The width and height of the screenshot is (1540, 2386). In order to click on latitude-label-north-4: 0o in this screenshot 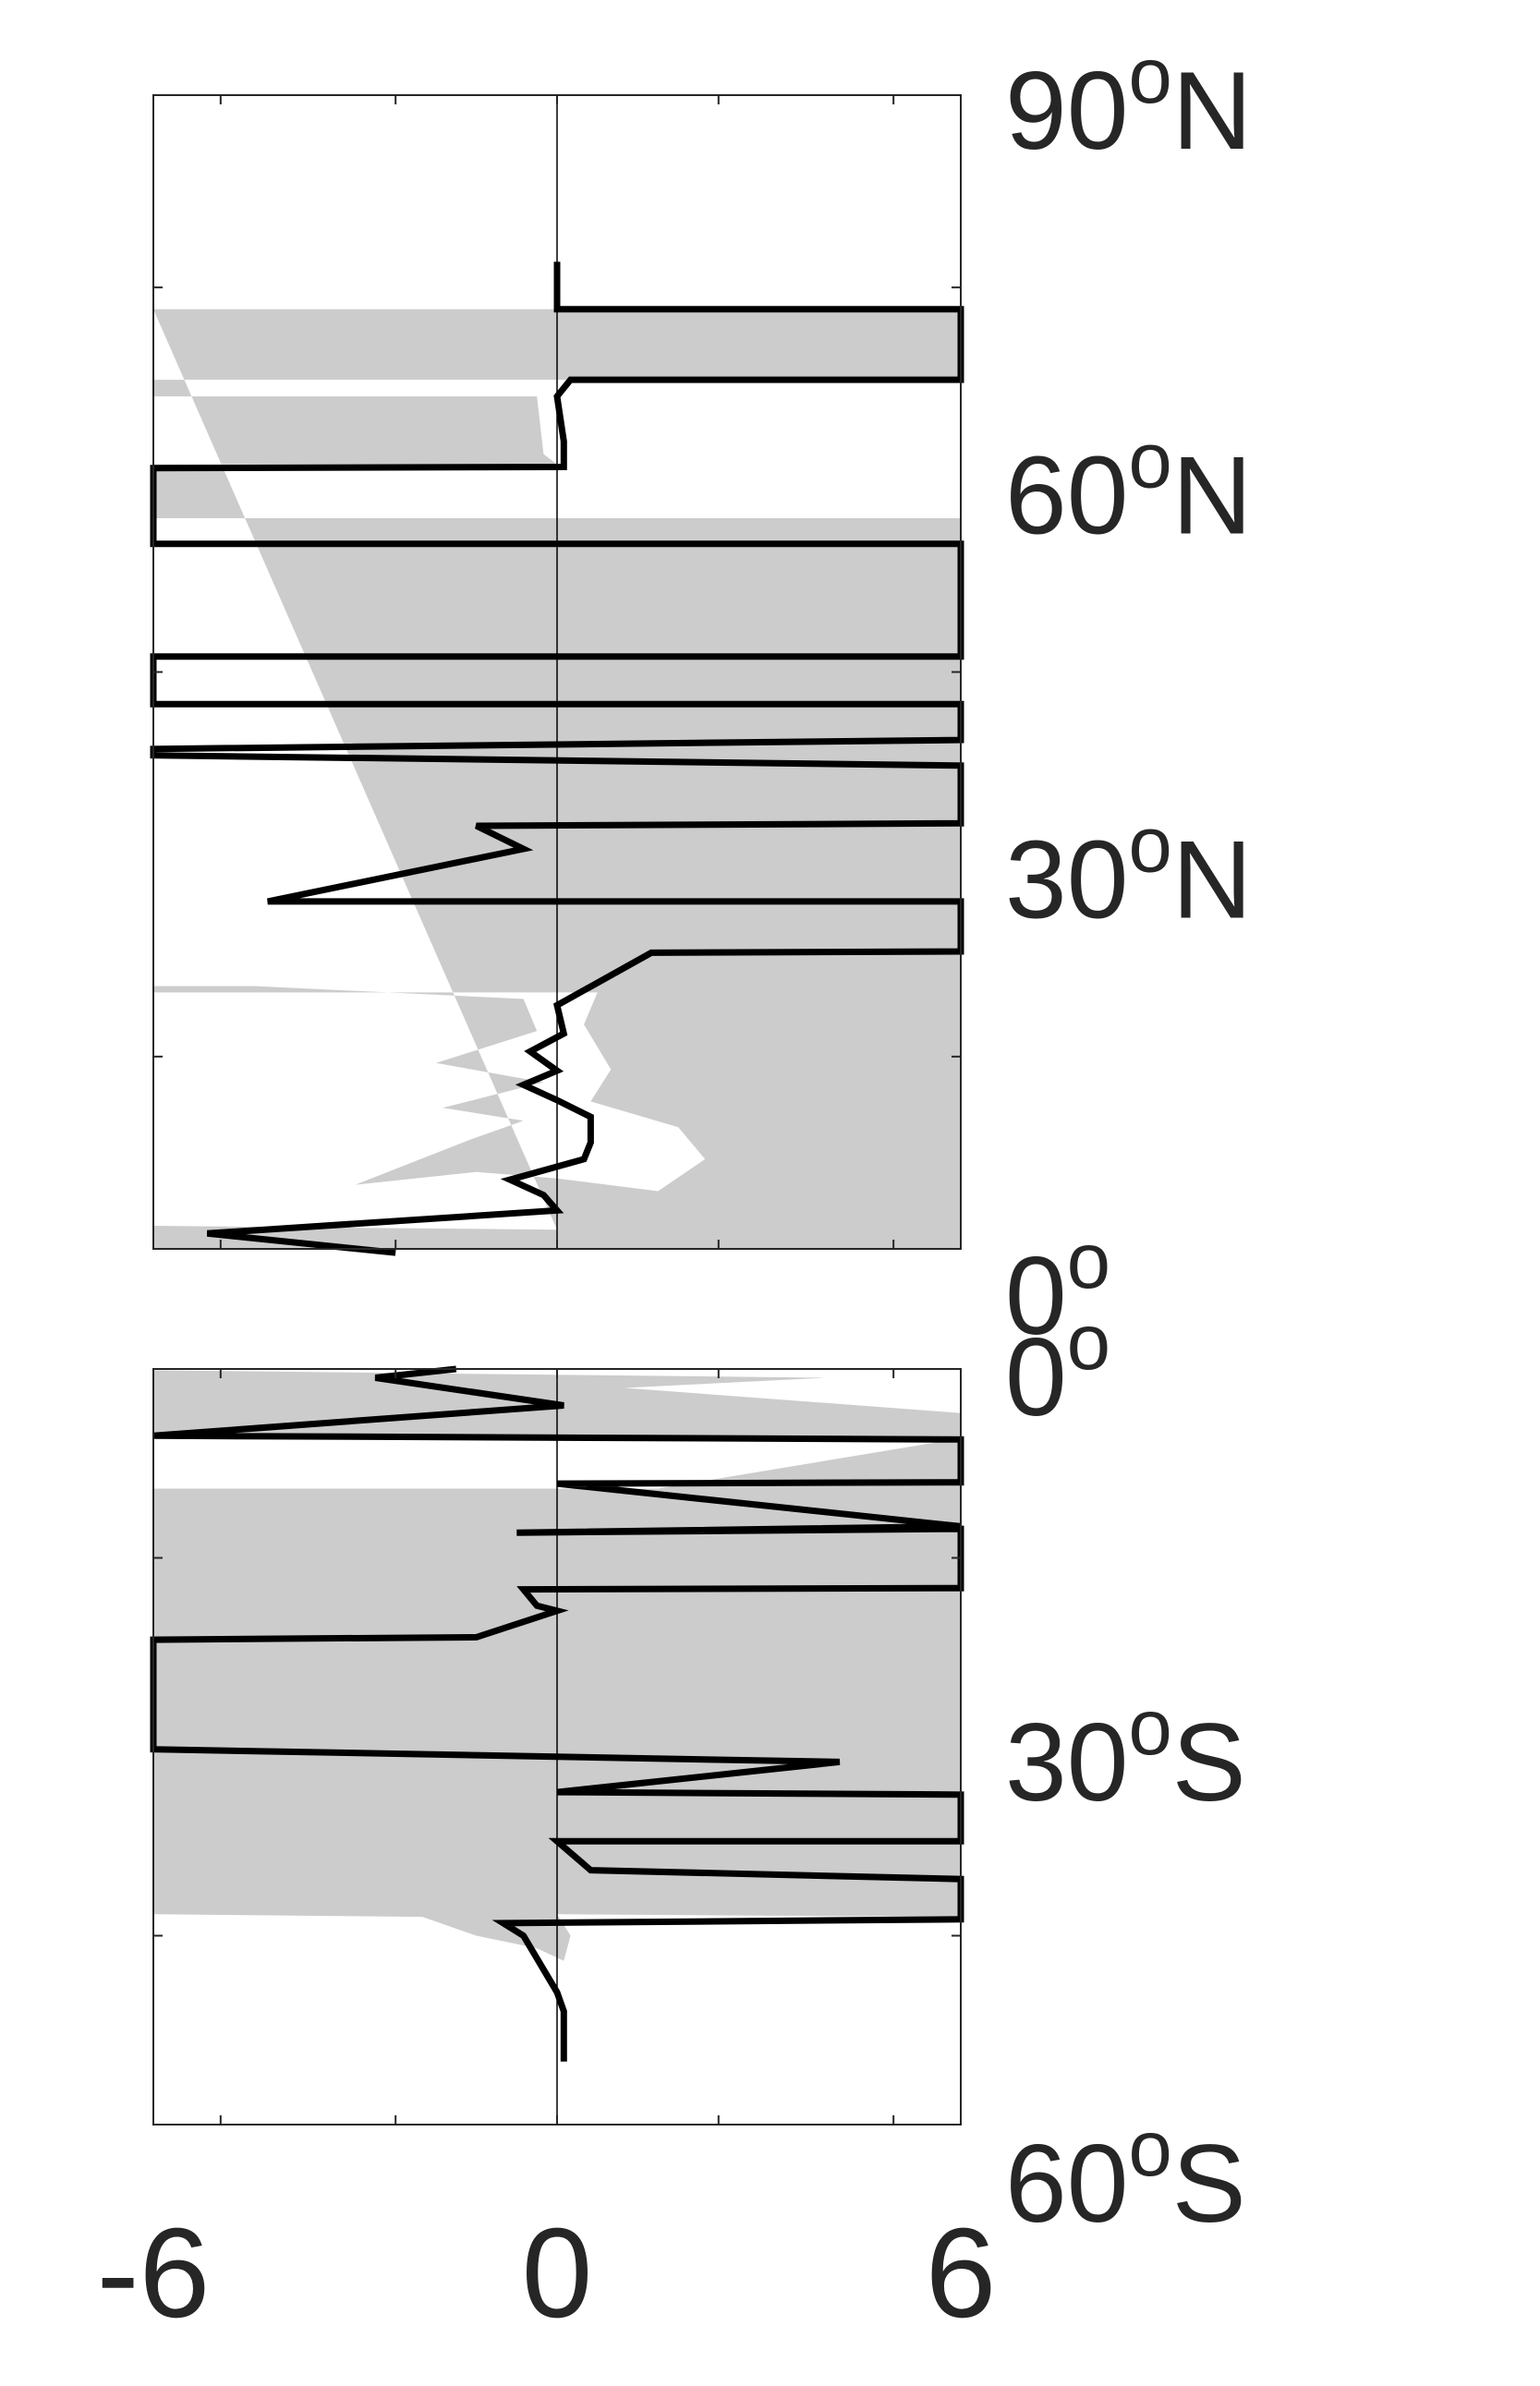, I will do `click(1057, 1287)`.